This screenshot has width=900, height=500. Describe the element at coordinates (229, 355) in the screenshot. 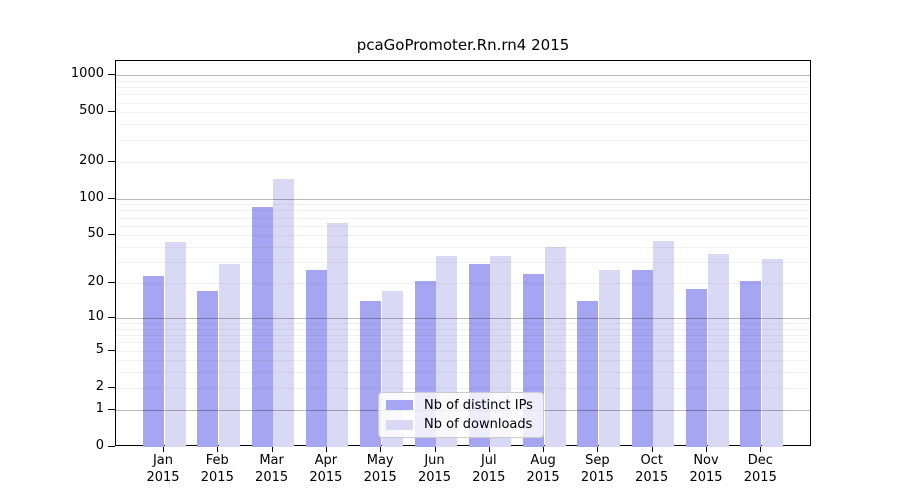

I see `bar-downloads-feb` at that location.